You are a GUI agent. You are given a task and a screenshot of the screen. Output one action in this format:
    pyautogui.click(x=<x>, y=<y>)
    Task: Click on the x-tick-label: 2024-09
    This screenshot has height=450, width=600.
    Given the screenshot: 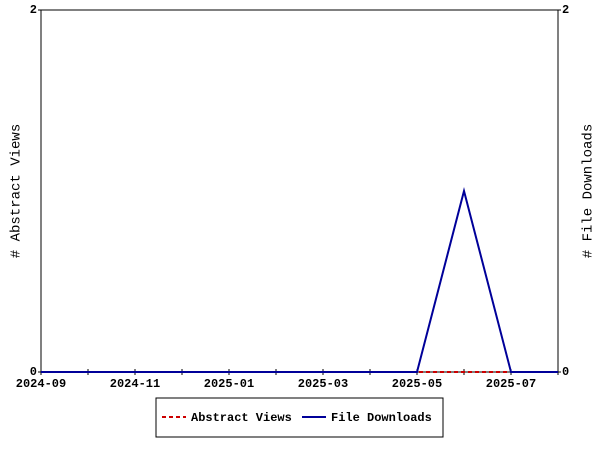 What is the action you would take?
    pyautogui.click(x=41, y=384)
    